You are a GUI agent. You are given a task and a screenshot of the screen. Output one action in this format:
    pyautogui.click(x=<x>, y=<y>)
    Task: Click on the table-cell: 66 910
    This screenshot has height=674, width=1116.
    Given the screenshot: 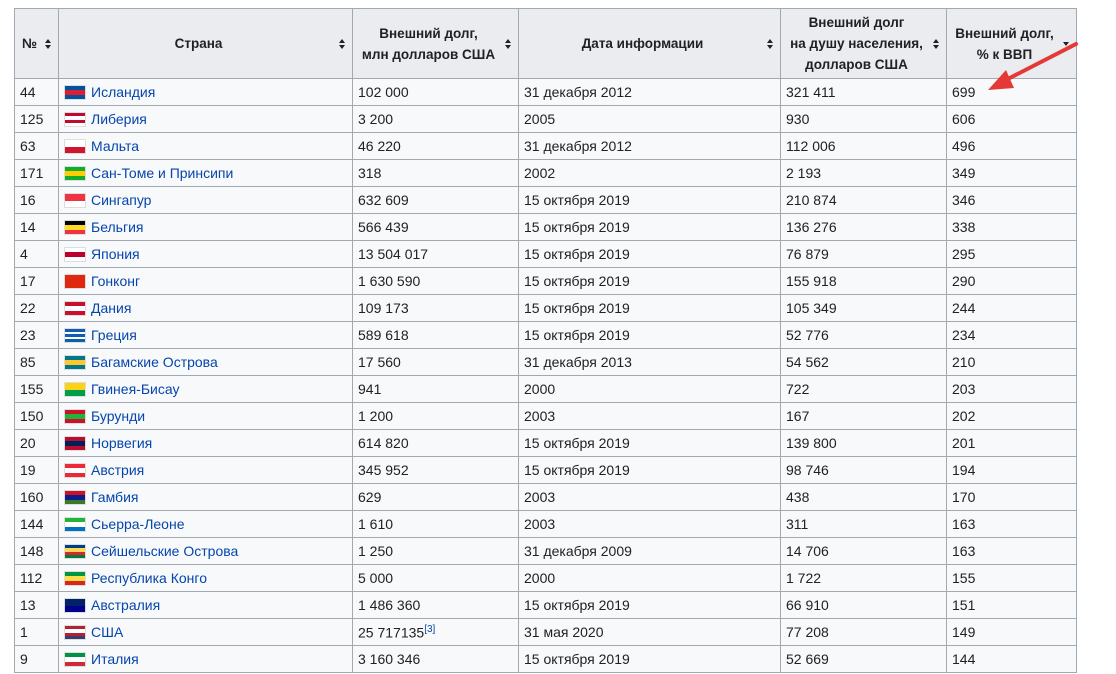 What is the action you would take?
    pyautogui.click(x=863, y=605)
    